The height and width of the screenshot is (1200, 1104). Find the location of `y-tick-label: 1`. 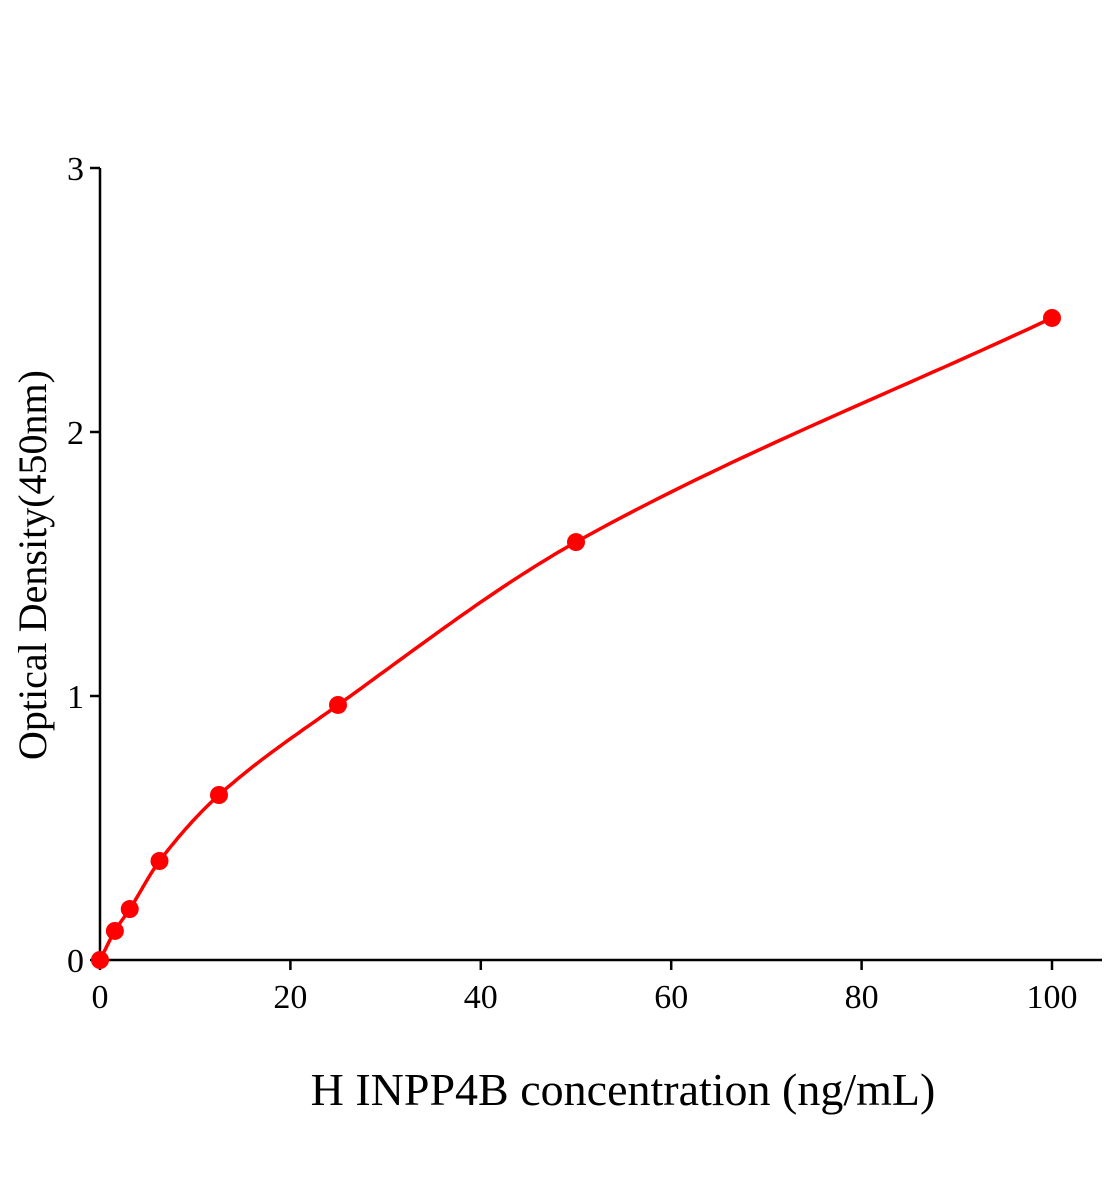

y-tick-label: 1 is located at coordinates (75, 697).